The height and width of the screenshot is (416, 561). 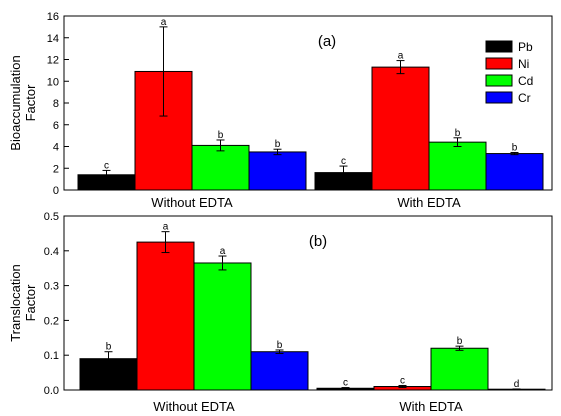 What do you see at coordinates (429, 202) in the screenshot?
I see `x-category-label-a-with-edta: With EDTA` at bounding box center [429, 202].